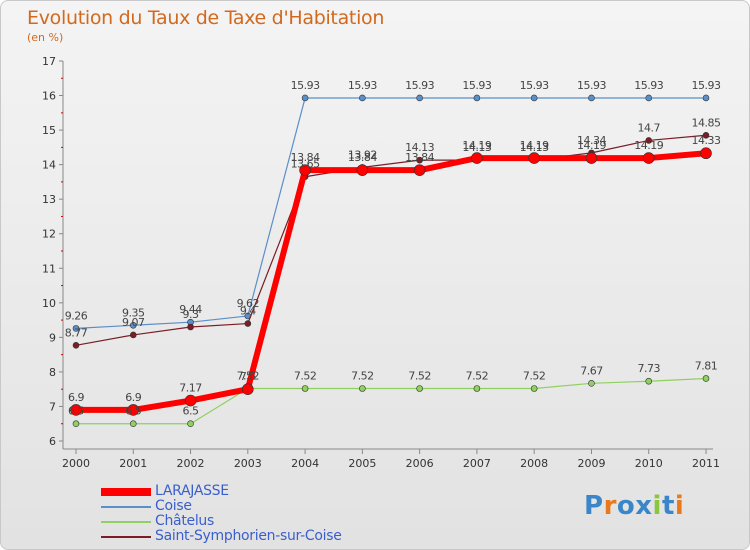 Image resolution: width=750 pixels, height=550 pixels. Describe the element at coordinates (591, 463) in the screenshot. I see `x-tick-label: 2009` at that location.